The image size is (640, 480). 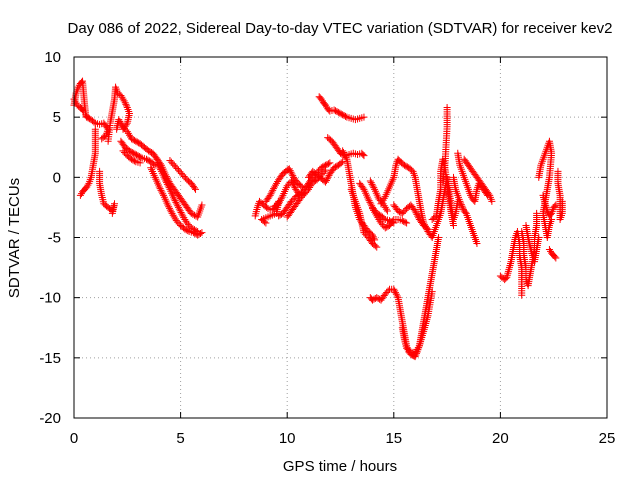 I want to click on y-tick-labels: -20 -15 -10 -5 0 5 10, so click(x=50, y=238).